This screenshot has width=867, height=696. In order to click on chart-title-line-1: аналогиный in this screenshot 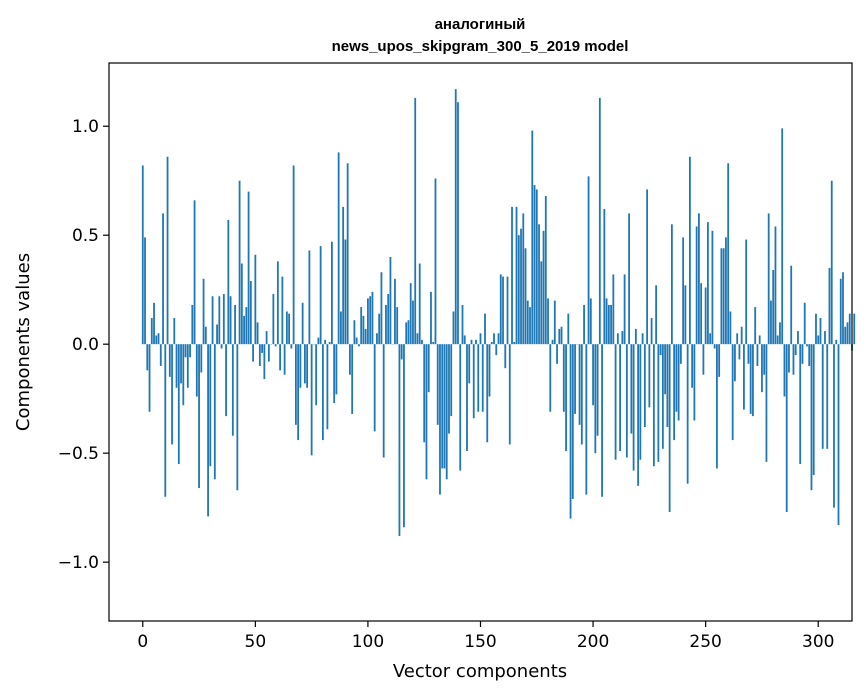, I will do `click(480, 24)`.